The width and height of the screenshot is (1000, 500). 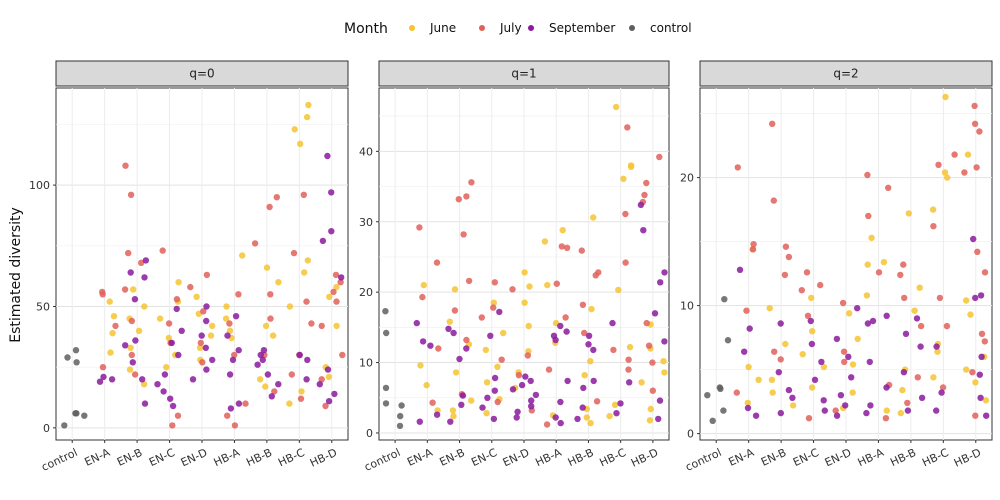 I want to click on x-tick-label: EN-B, so click(x=129, y=457).